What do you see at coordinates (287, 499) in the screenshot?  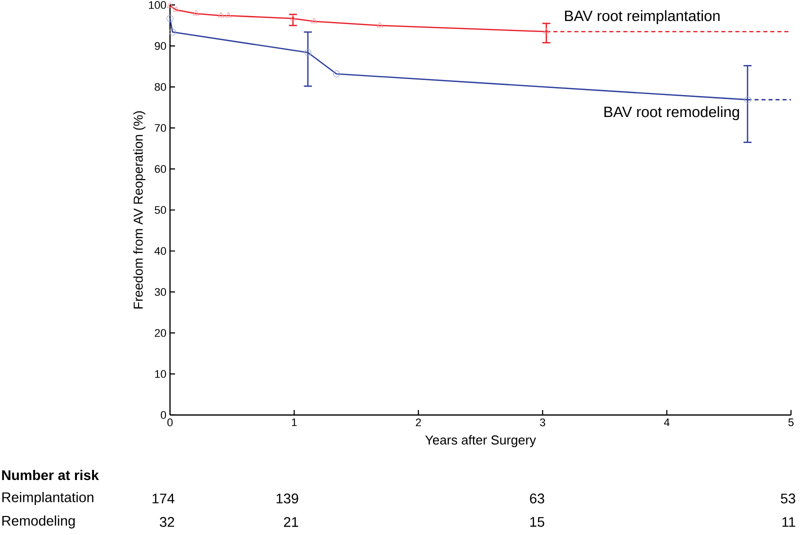 I see `text: 139` at bounding box center [287, 499].